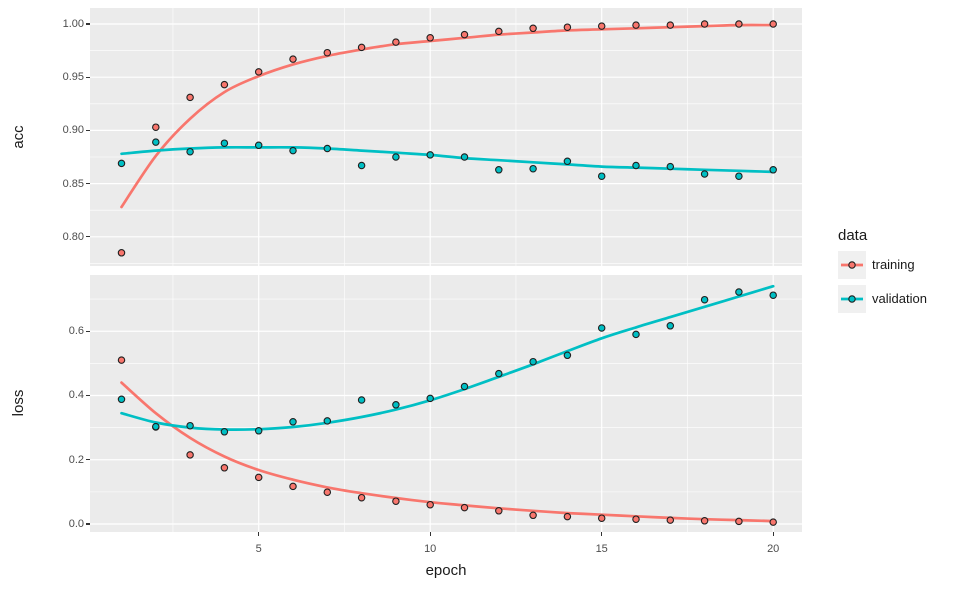 The height and width of the screenshot is (593, 960). What do you see at coordinates (18, 403) in the screenshot?
I see `loss-axis-title: loss` at bounding box center [18, 403].